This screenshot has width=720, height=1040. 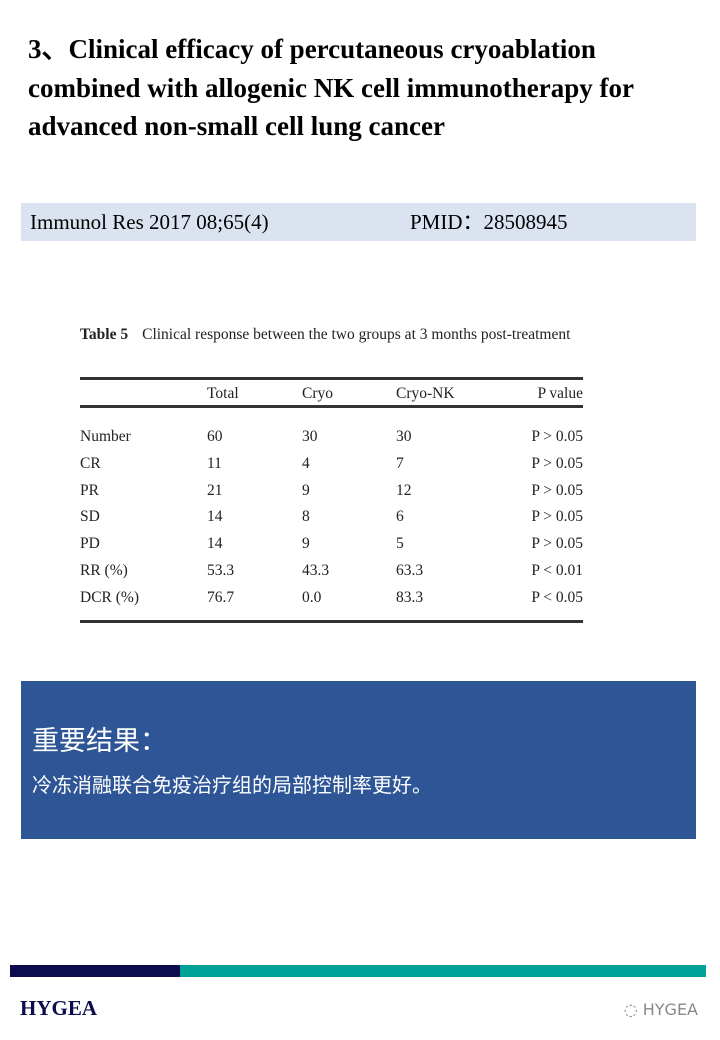 I want to click on table-header-cell: P value, so click(x=560, y=393).